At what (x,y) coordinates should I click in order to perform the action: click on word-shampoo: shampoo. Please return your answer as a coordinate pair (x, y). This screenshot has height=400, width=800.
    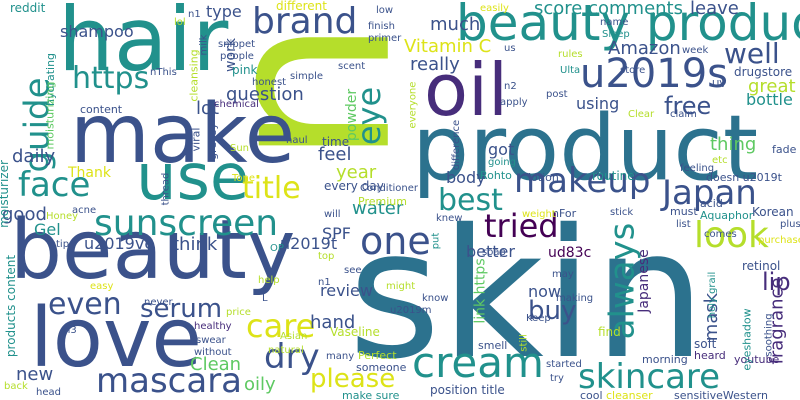
    Looking at the image, I should click on (97, 31).